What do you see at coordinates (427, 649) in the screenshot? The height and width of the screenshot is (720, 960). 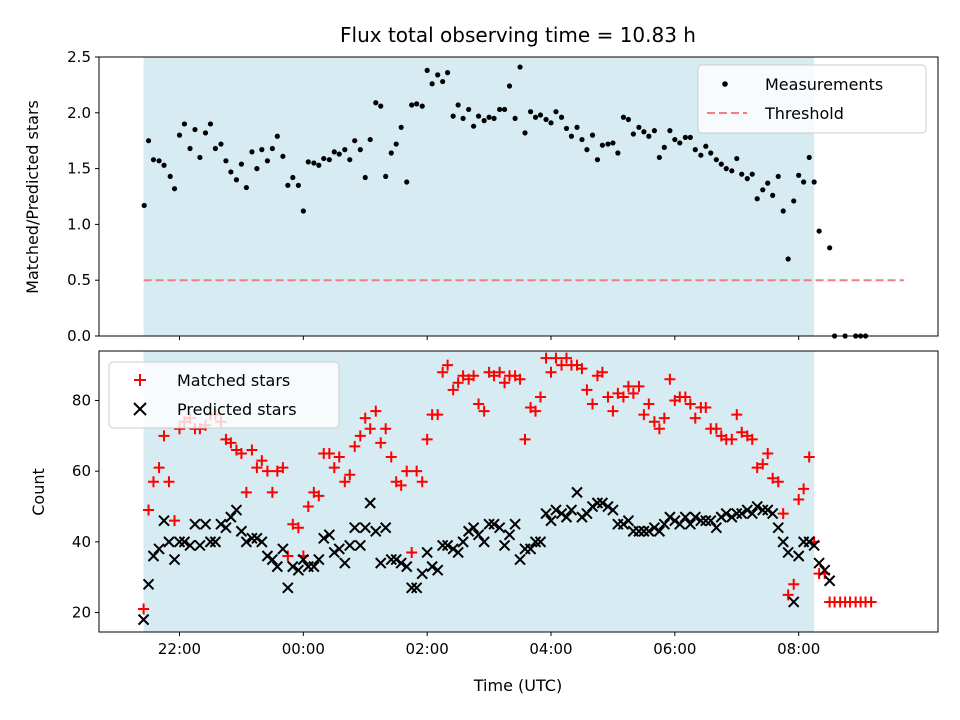 I see `x-tick-label: 02:00` at bounding box center [427, 649].